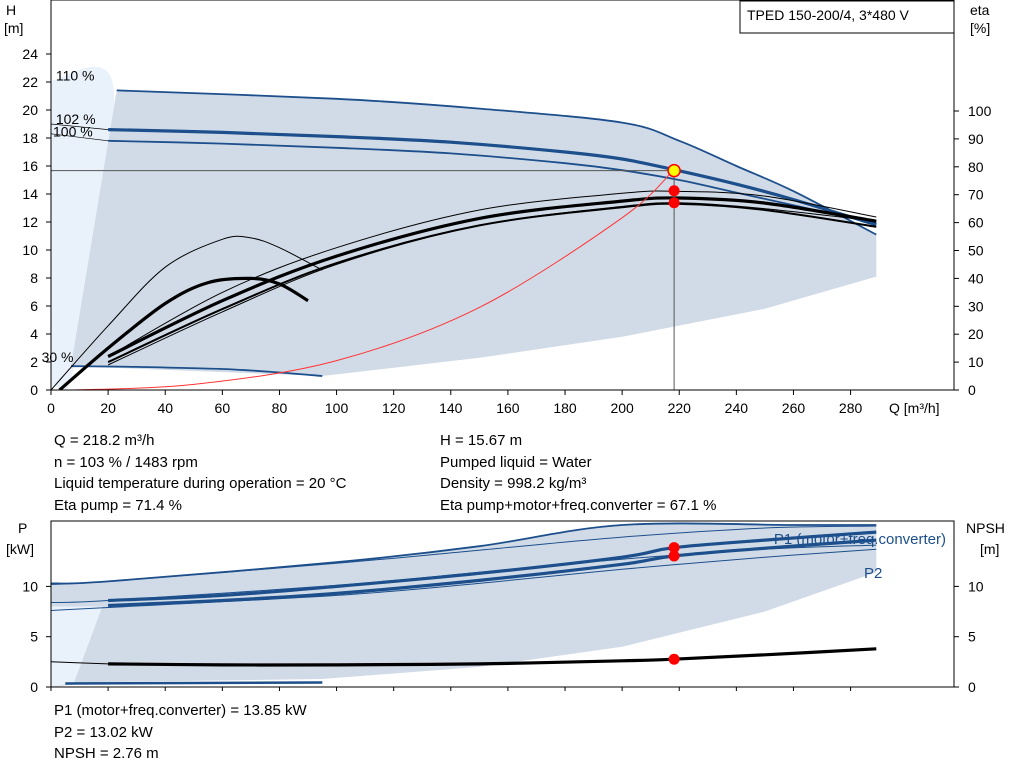  I want to click on eta-tick-label: 60, so click(976, 223).